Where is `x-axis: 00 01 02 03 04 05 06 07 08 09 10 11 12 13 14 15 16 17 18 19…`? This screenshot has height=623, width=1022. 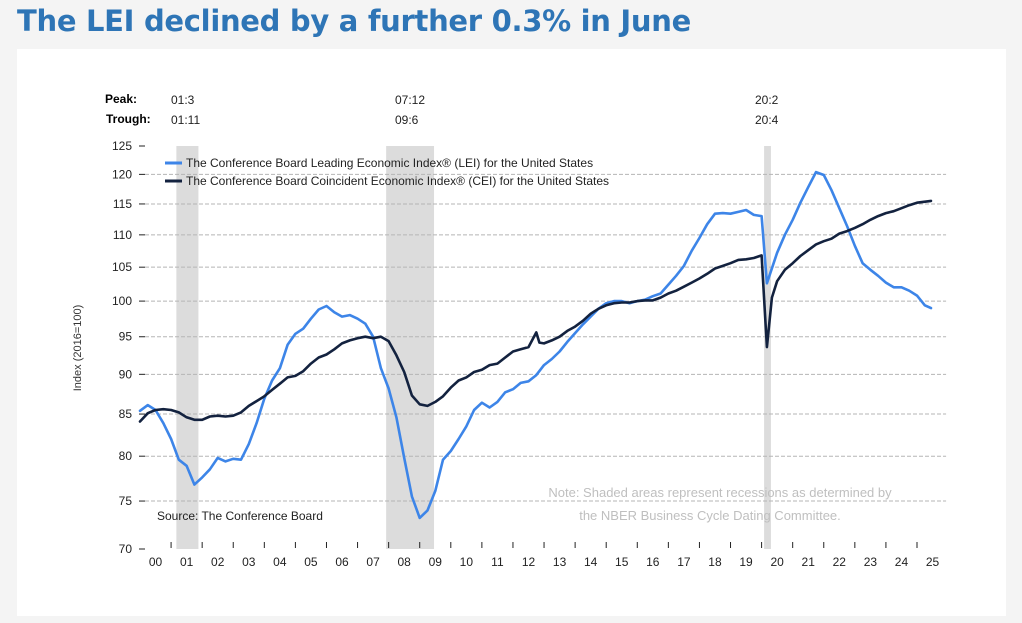 x-axis: 00 01 02 03 04 05 06 07 08 09 10 11 12 13 14 15 16 17 18 19… is located at coordinates (544, 555).